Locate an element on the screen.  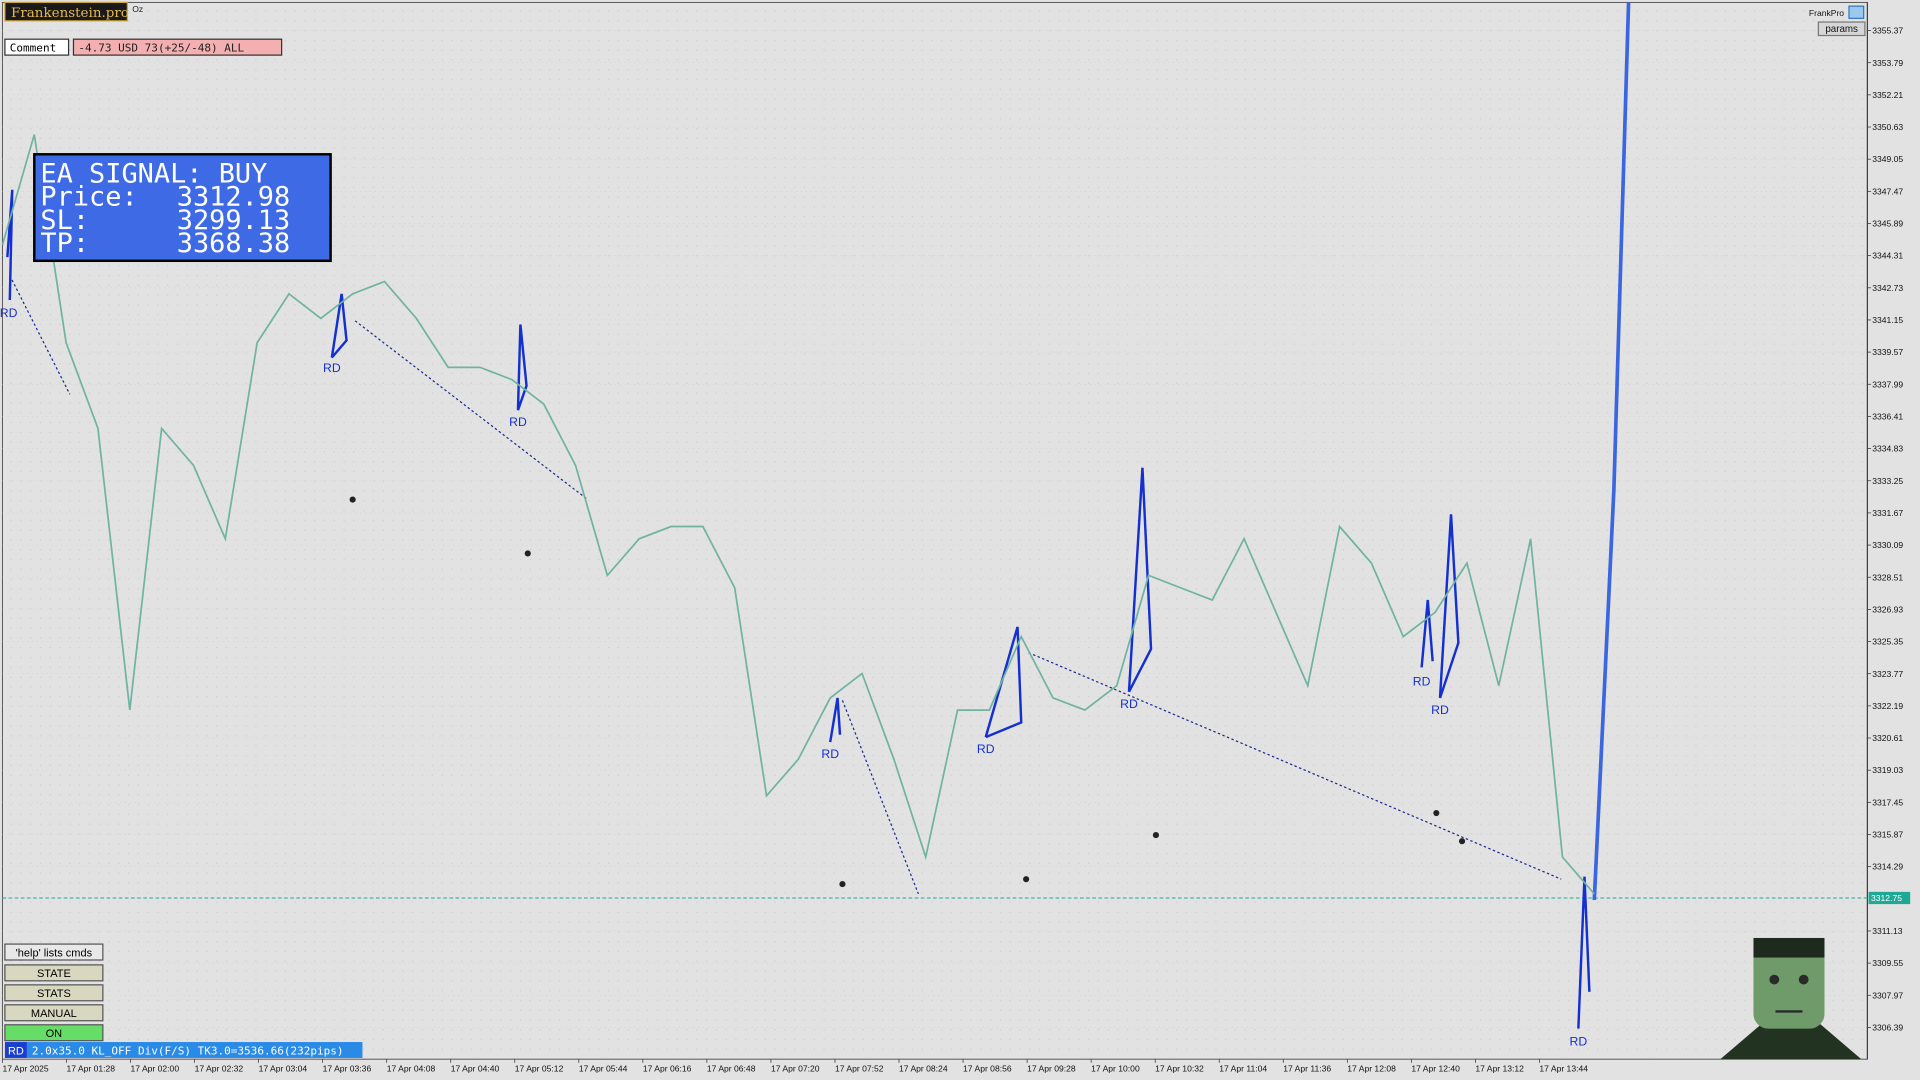
y-tick-label: 3331.67 is located at coordinates (1887, 513).